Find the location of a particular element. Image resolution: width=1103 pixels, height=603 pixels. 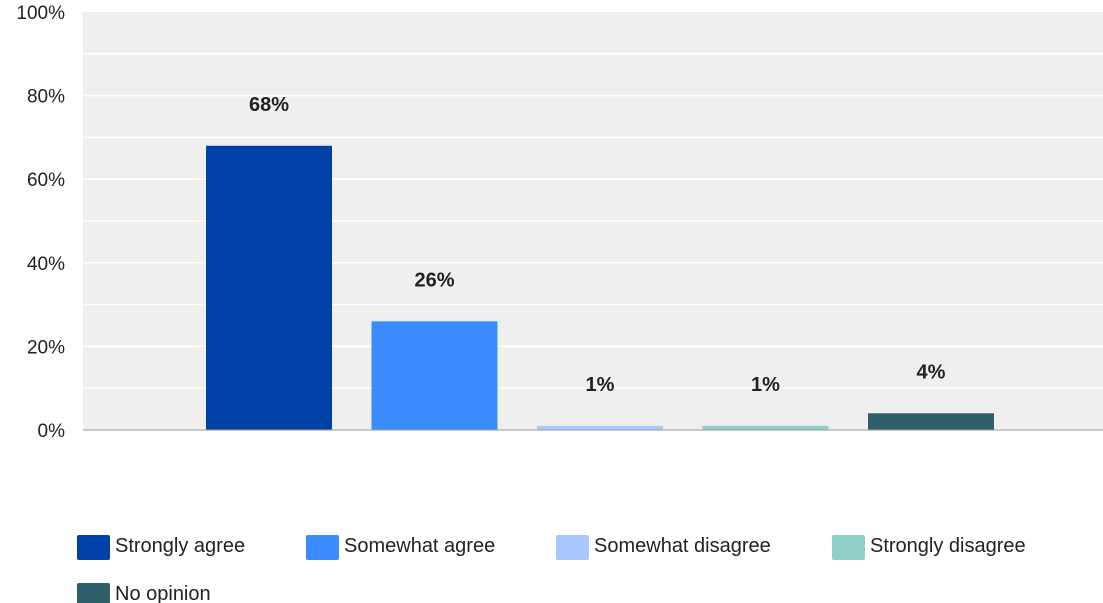

legend-label: No opinion is located at coordinates (163, 593).